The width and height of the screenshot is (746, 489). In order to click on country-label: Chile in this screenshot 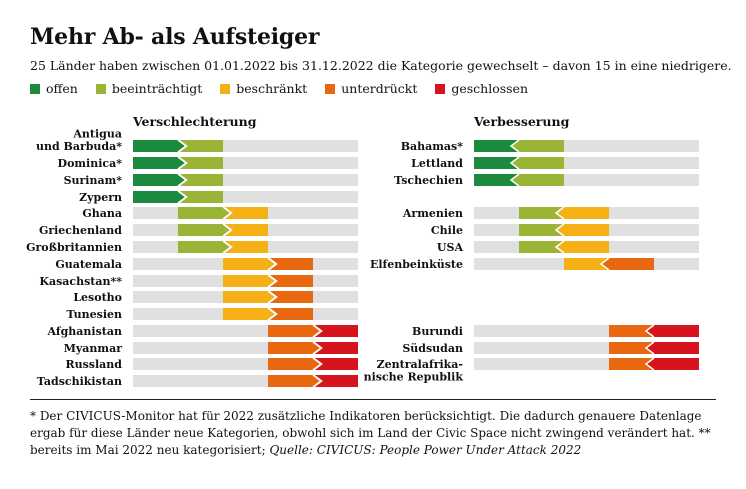, I will do `click(447, 230)`.